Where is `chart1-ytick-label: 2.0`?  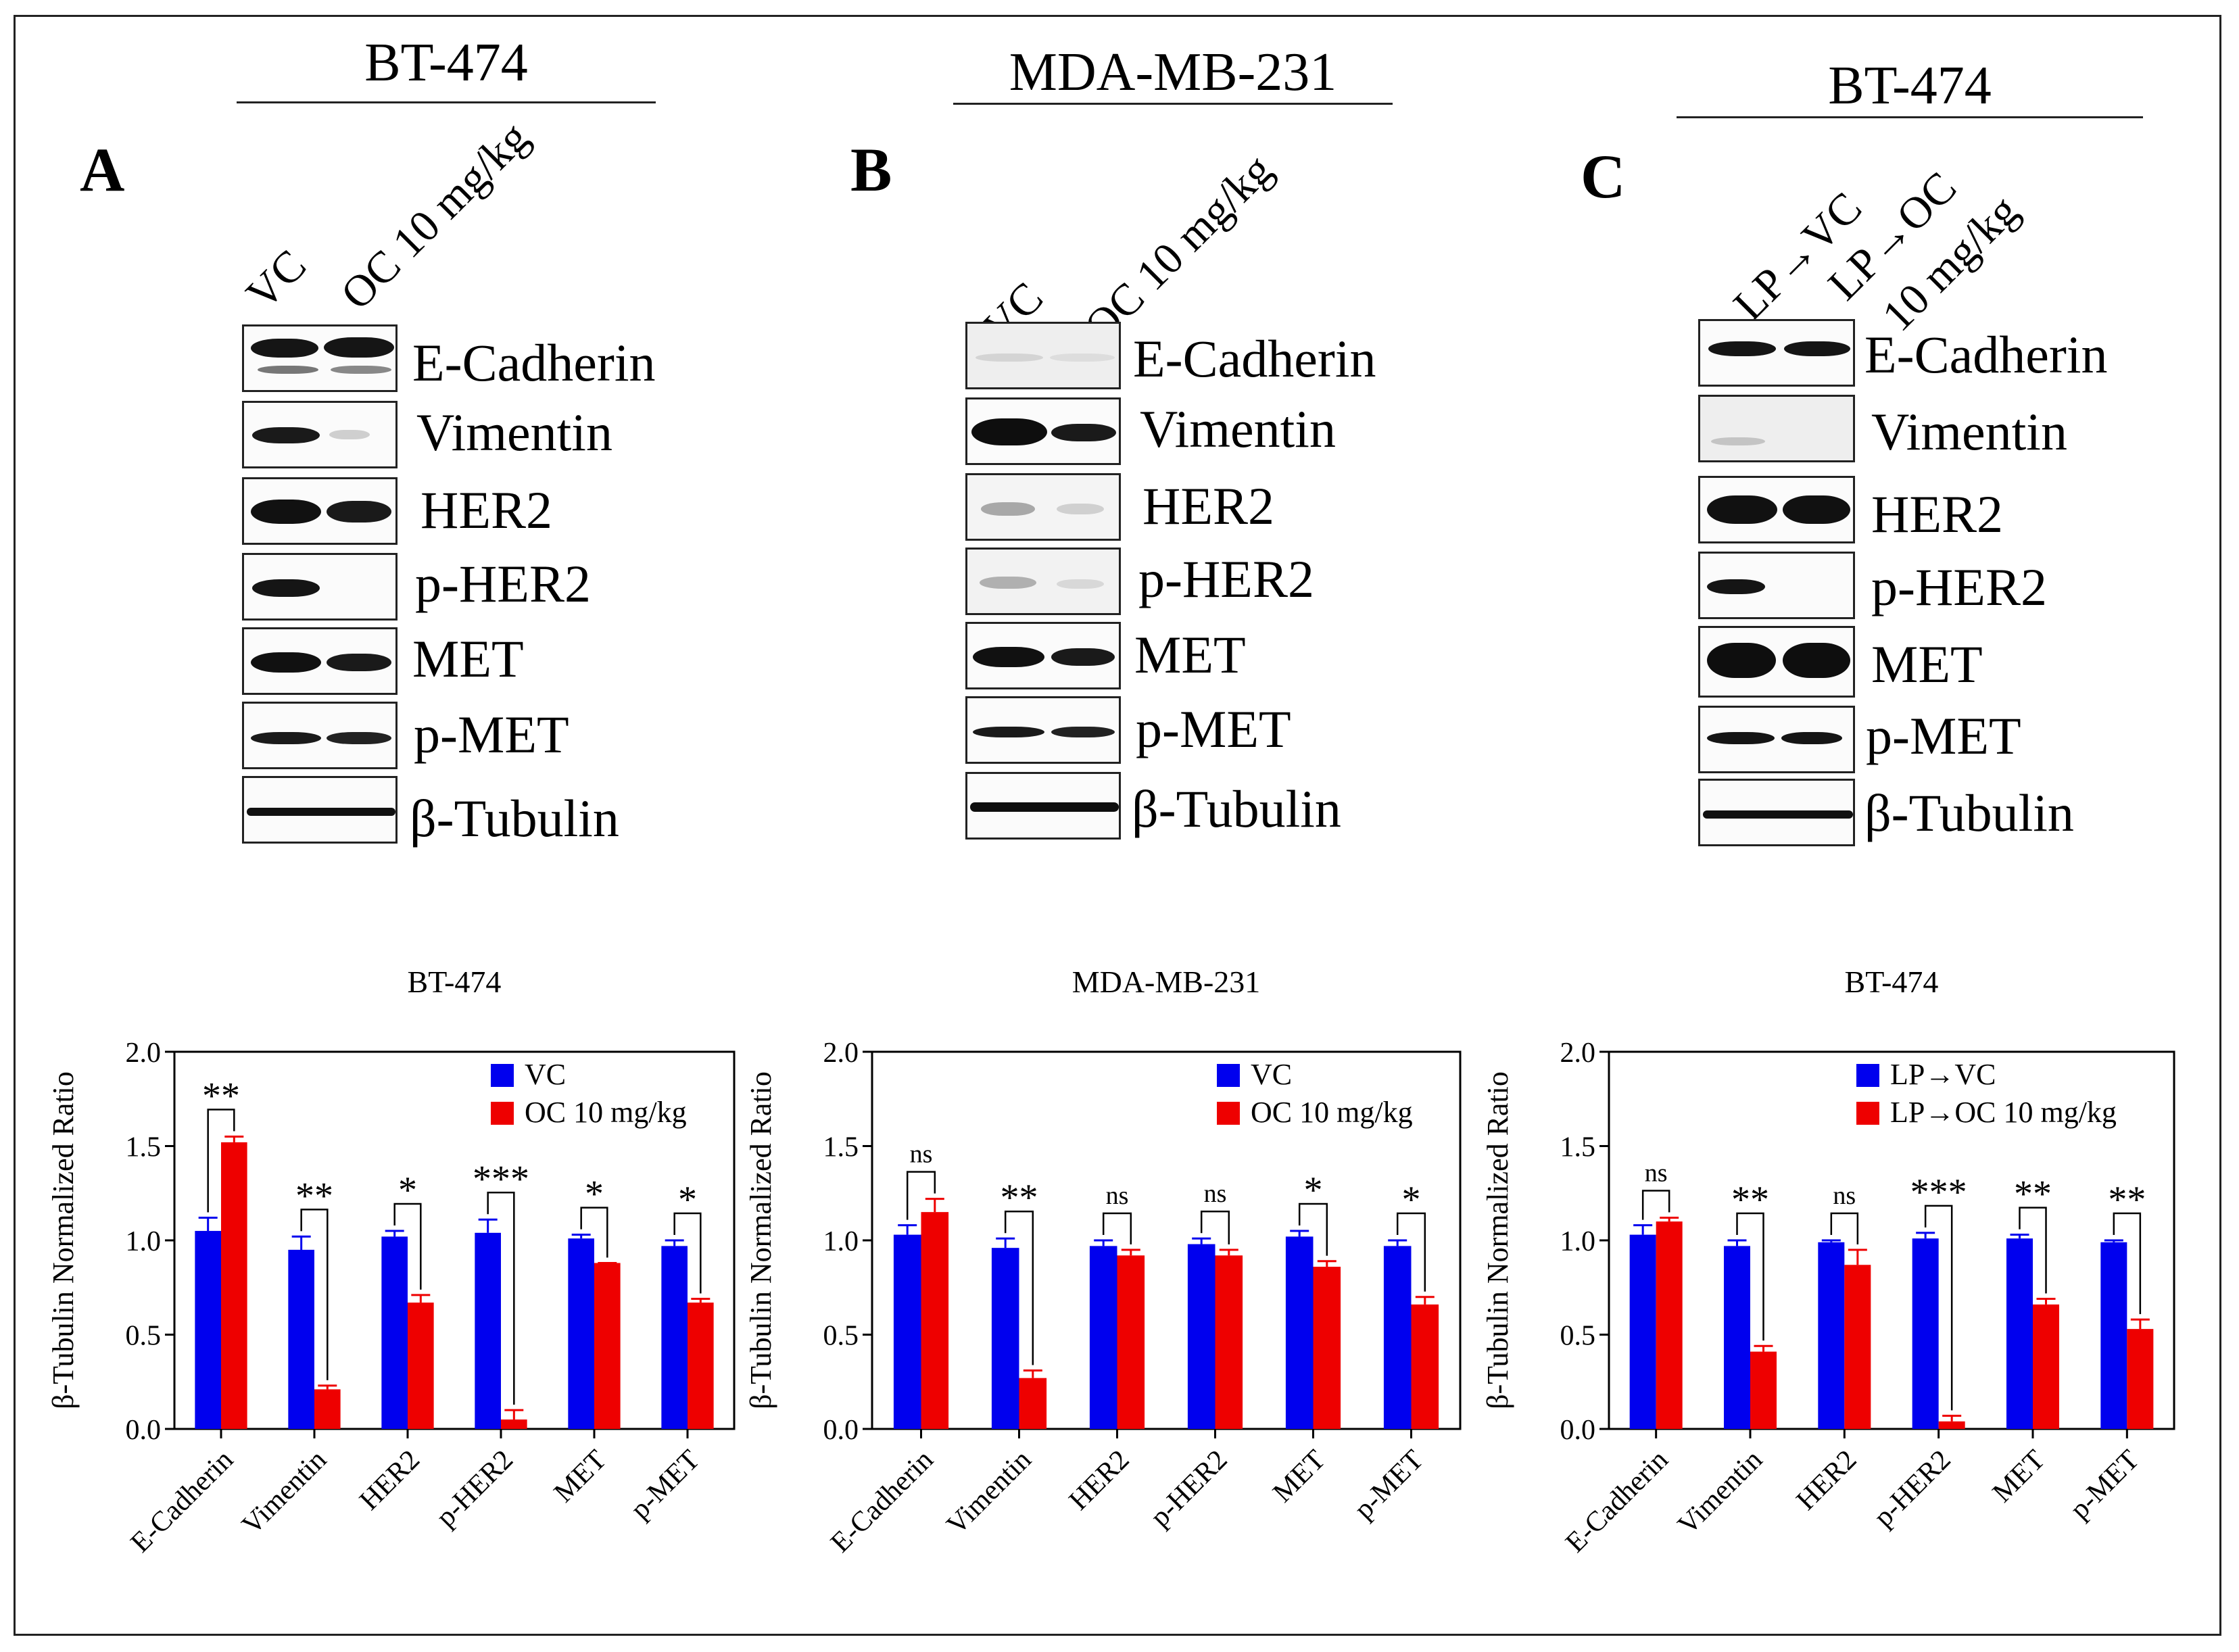 chart1-ytick-label: 2.0 is located at coordinates (144, 1053).